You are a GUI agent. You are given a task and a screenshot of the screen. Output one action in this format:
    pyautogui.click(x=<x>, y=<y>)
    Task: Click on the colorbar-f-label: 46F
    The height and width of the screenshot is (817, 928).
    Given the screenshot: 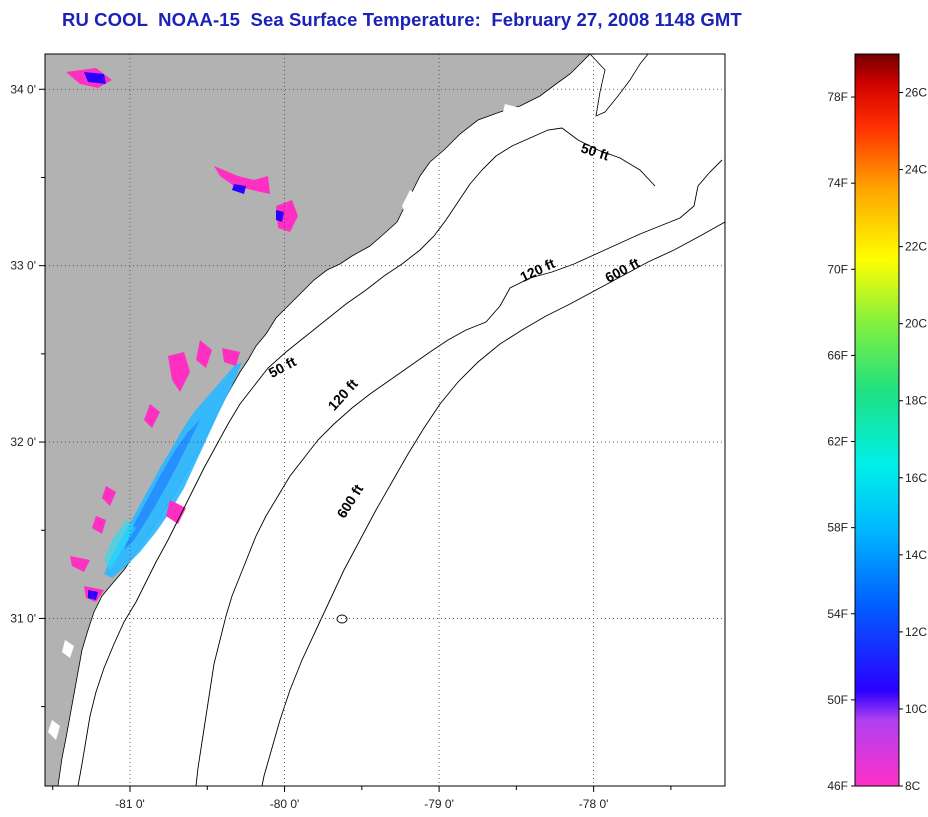 What is the action you would take?
    pyautogui.click(x=837, y=786)
    